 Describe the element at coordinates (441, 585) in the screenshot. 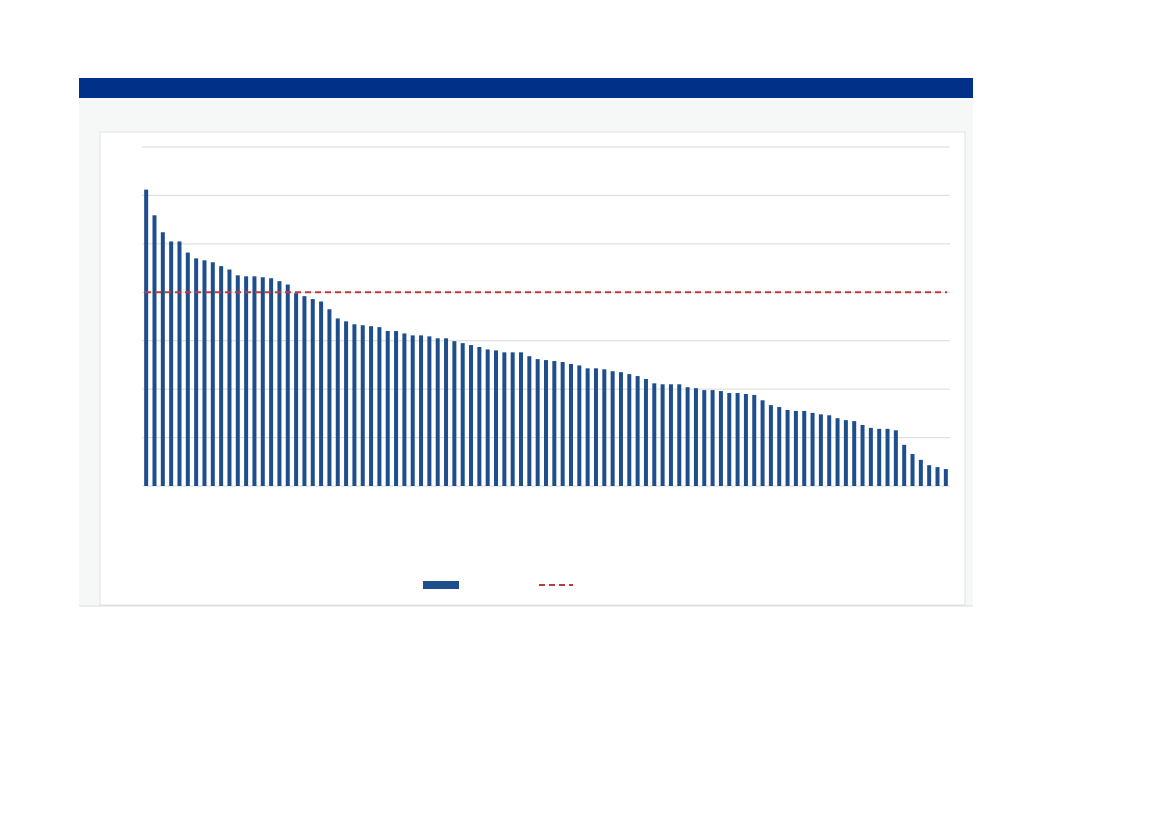

I see `legend-swatch` at that location.